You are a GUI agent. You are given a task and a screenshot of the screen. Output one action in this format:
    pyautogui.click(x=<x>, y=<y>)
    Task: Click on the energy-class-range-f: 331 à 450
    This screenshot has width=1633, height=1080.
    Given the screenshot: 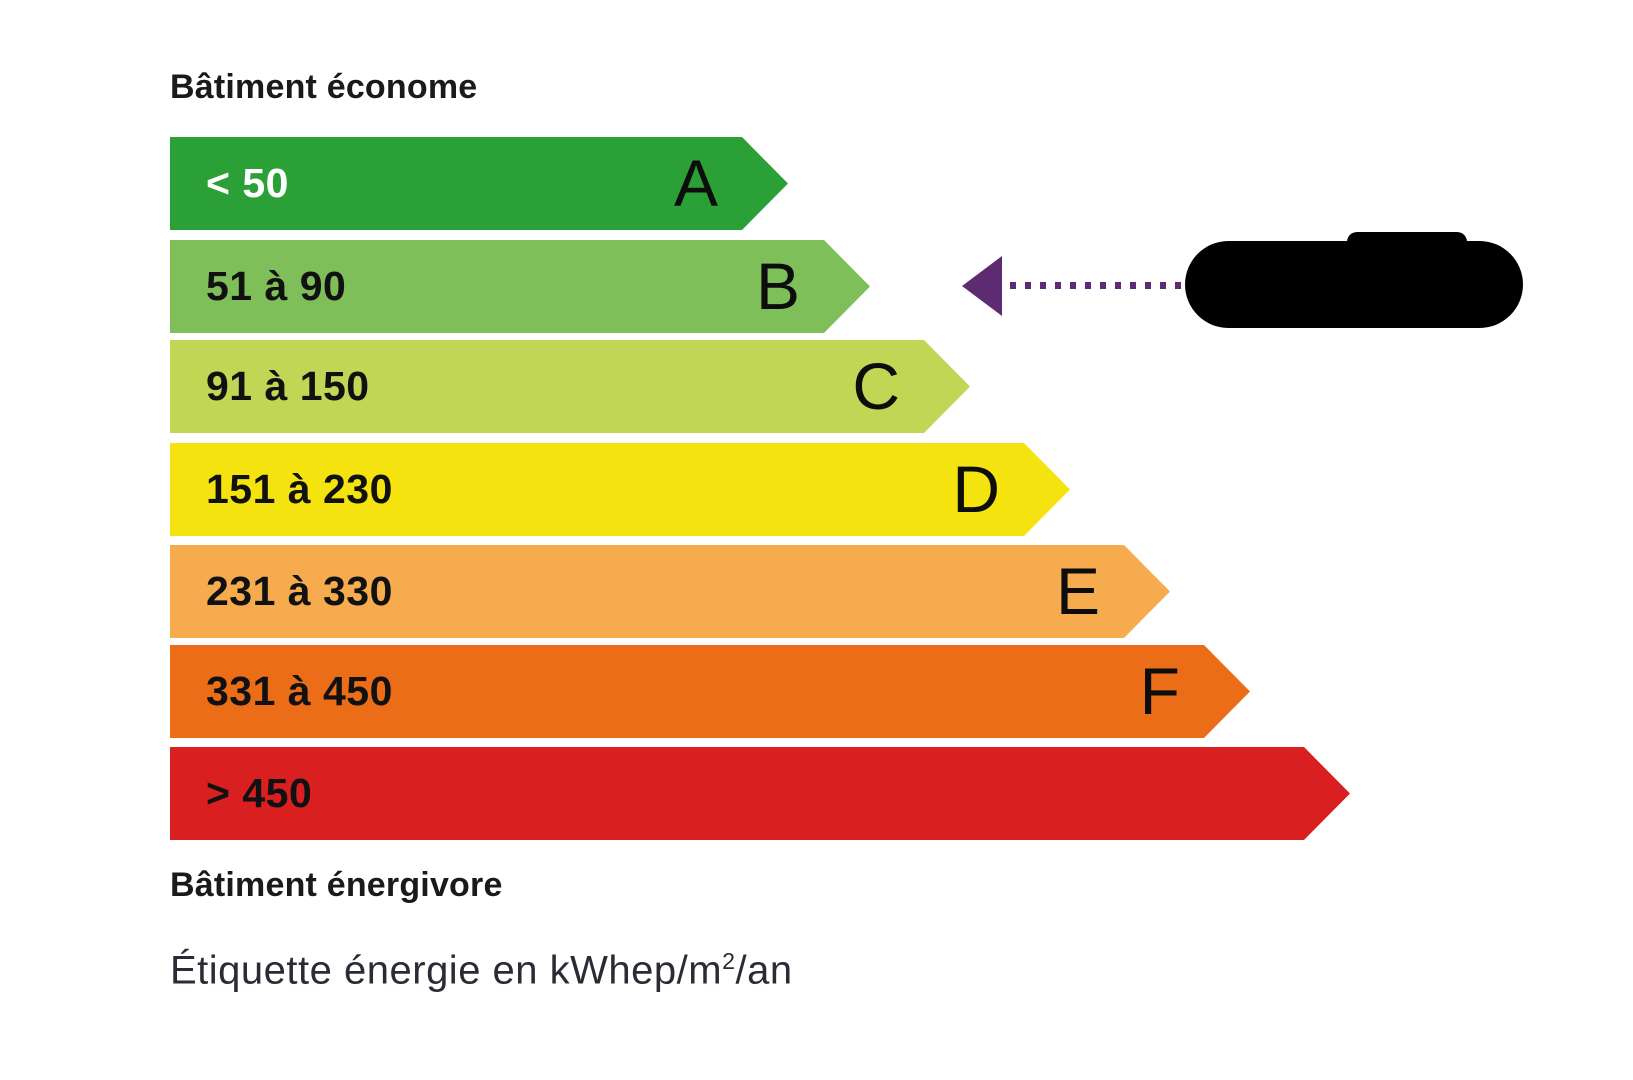 What is the action you would take?
    pyautogui.click(x=299, y=691)
    